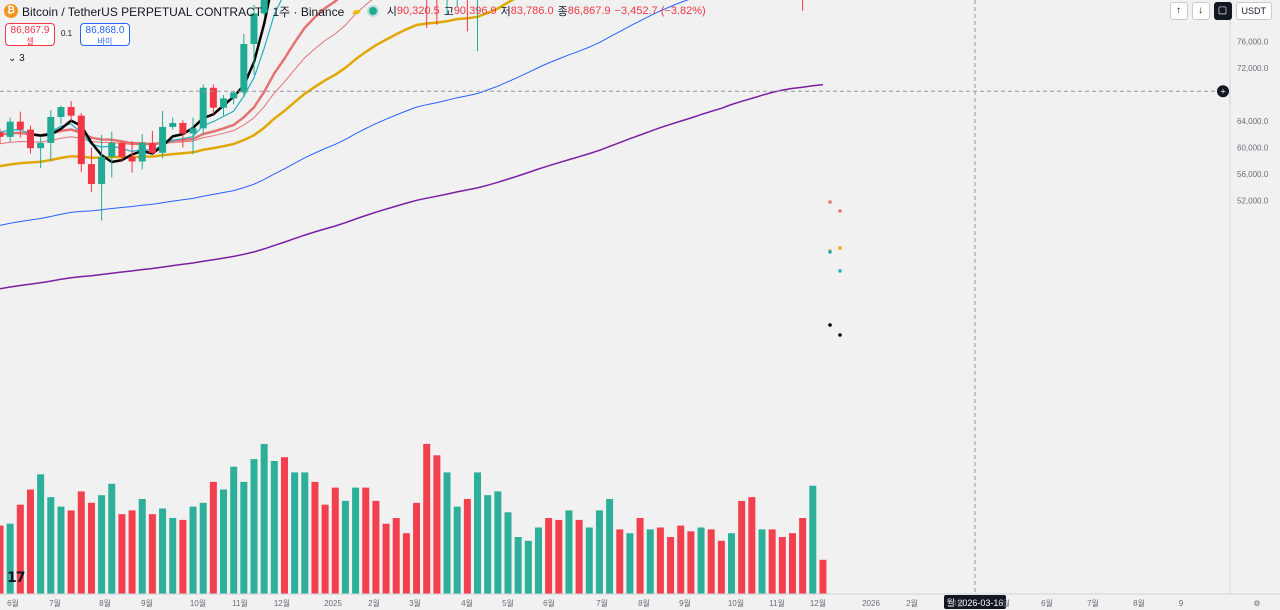  Describe the element at coordinates (372, 11) in the screenshot. I see `market-open-icon` at that location.